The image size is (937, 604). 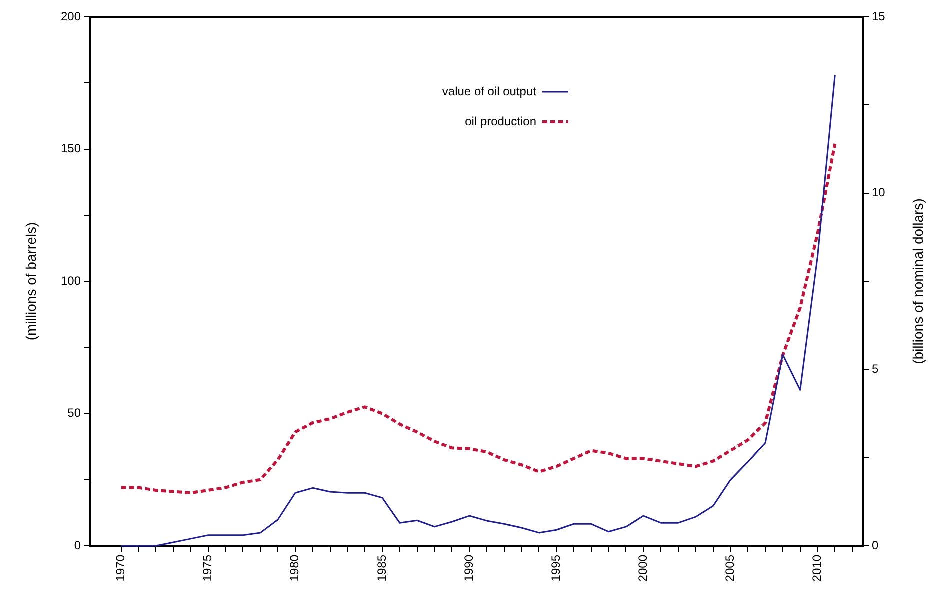 I want to click on y2-tick-label: 15, so click(x=879, y=16).